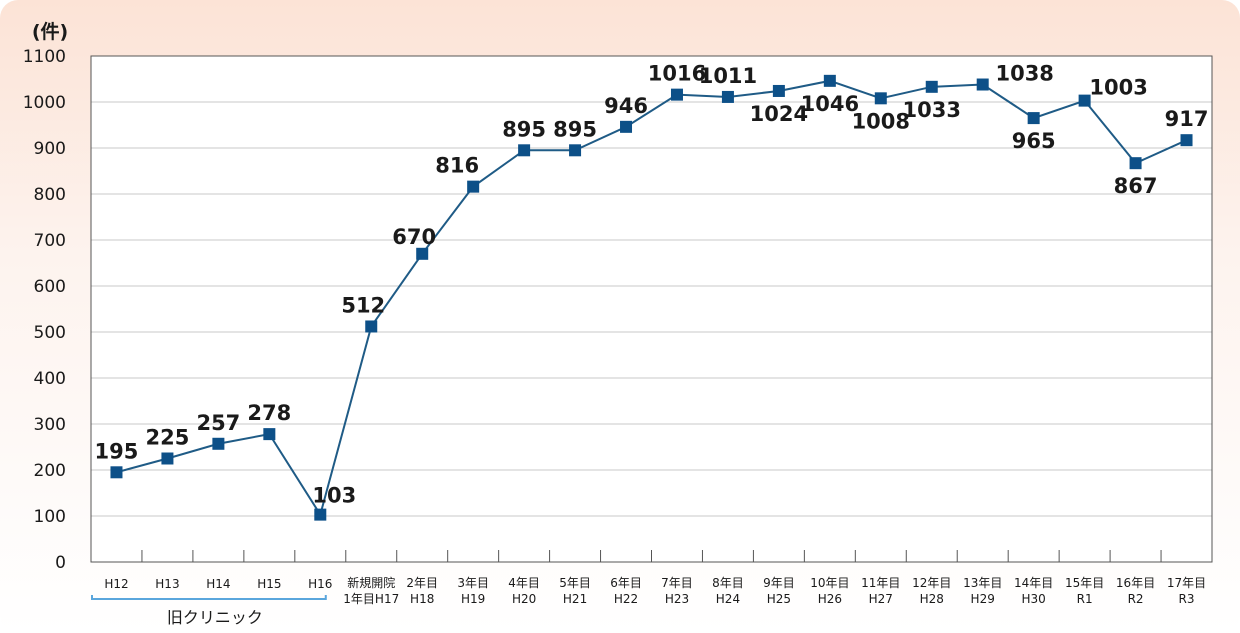  What do you see at coordinates (50, 287) in the screenshot?
I see `y-tick-label: 600` at bounding box center [50, 287].